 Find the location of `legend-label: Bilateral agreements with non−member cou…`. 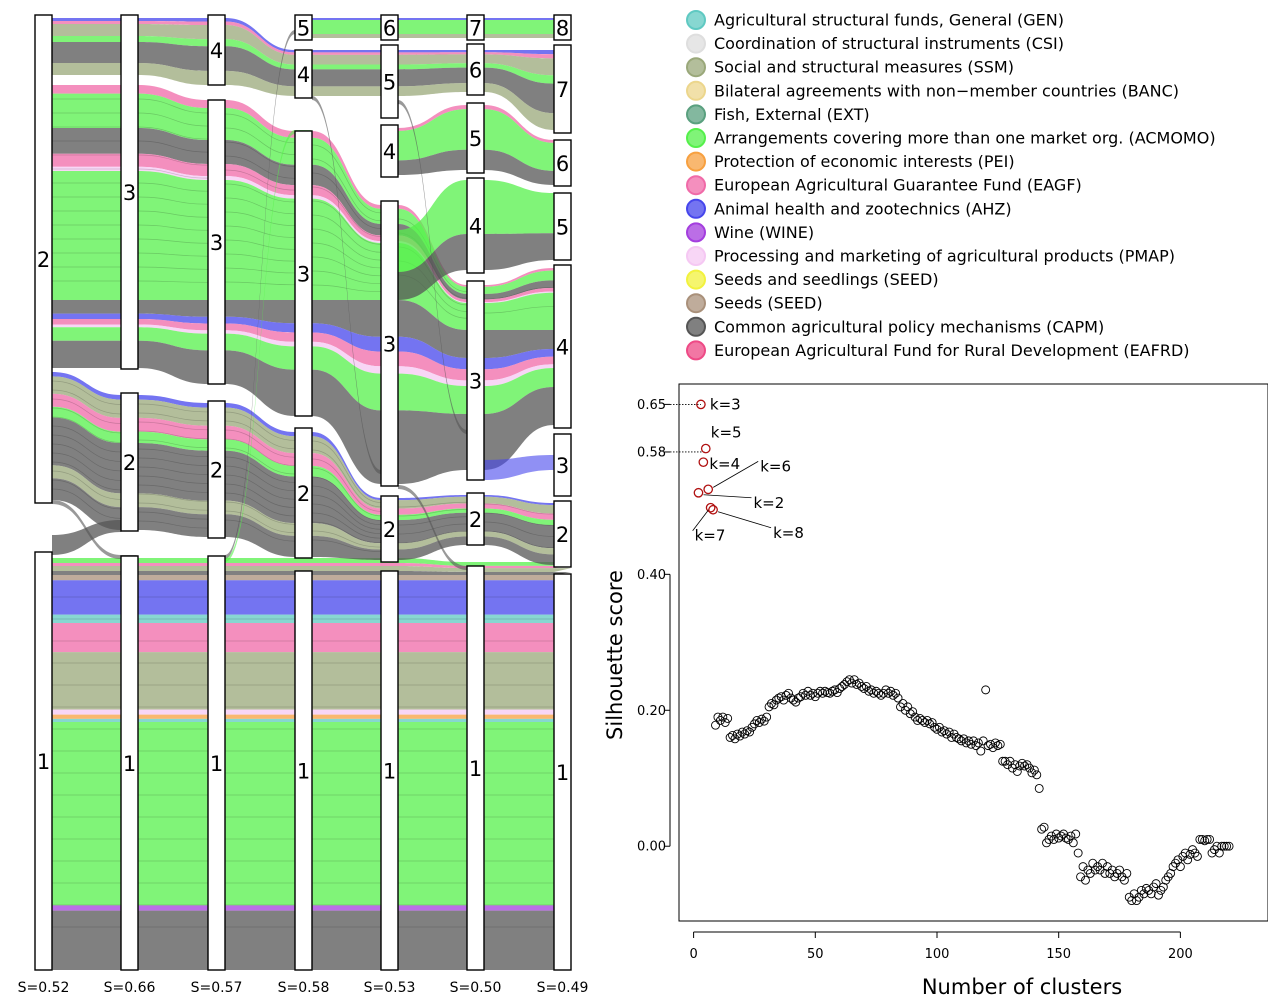

legend-label: Bilateral agreements with non−member cou… is located at coordinates (946, 90).